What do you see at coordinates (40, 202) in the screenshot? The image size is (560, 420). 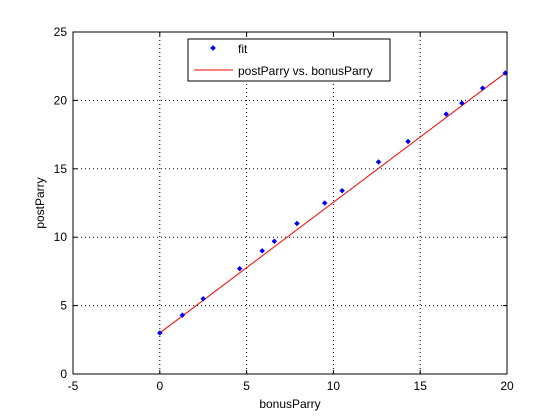 I see `y-axis-label: postParry` at bounding box center [40, 202].